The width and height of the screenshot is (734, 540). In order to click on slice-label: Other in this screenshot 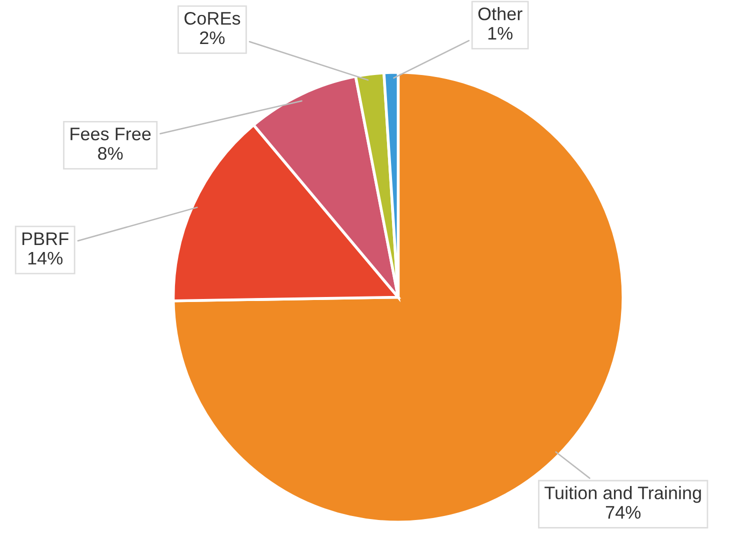, I will do `click(500, 13)`.